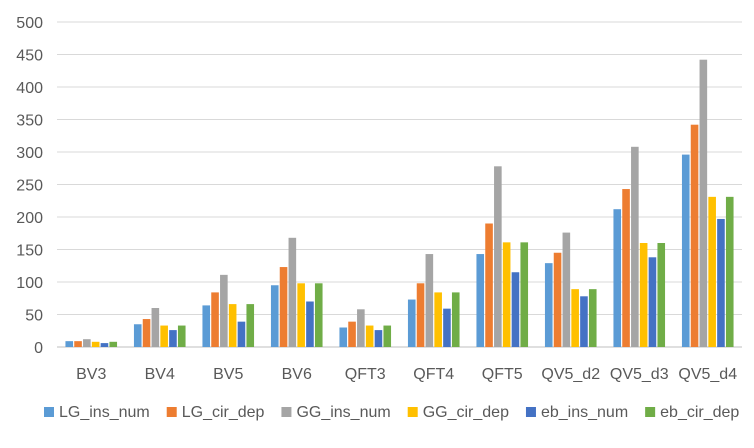  I want to click on bar-LG_ins_num-QV5_d2, so click(548, 305).